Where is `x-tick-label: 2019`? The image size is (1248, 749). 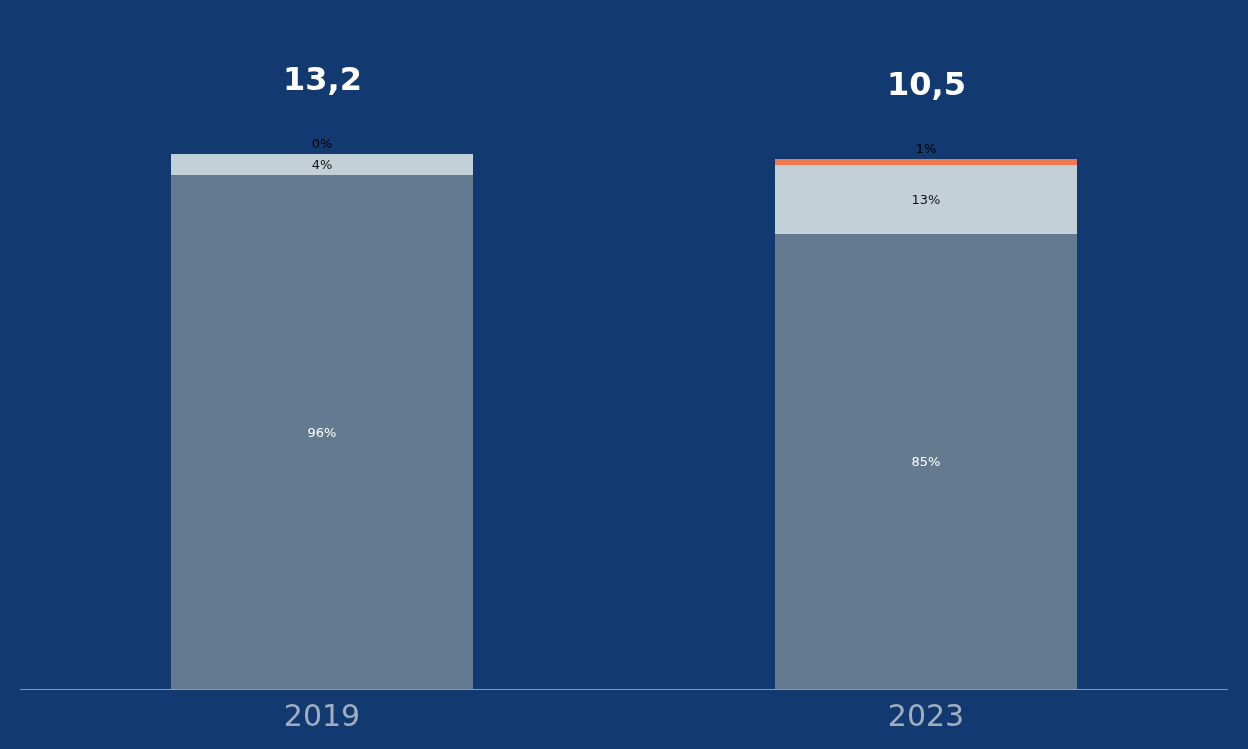 x-tick-label: 2019 is located at coordinates (322, 715).